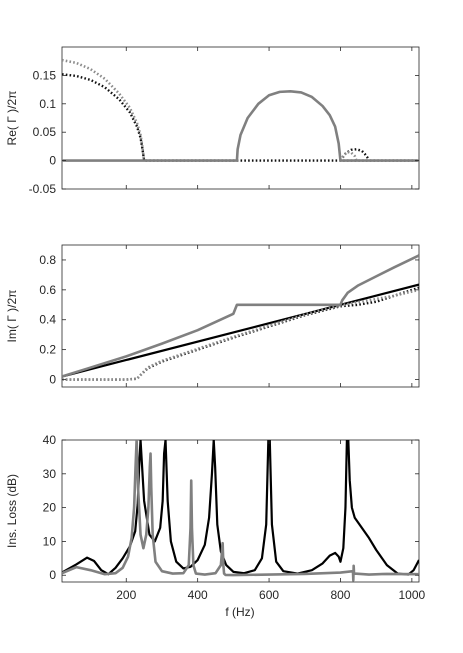  What do you see at coordinates (198, 595) in the screenshot?
I see `x-tick-label: 400` at bounding box center [198, 595].